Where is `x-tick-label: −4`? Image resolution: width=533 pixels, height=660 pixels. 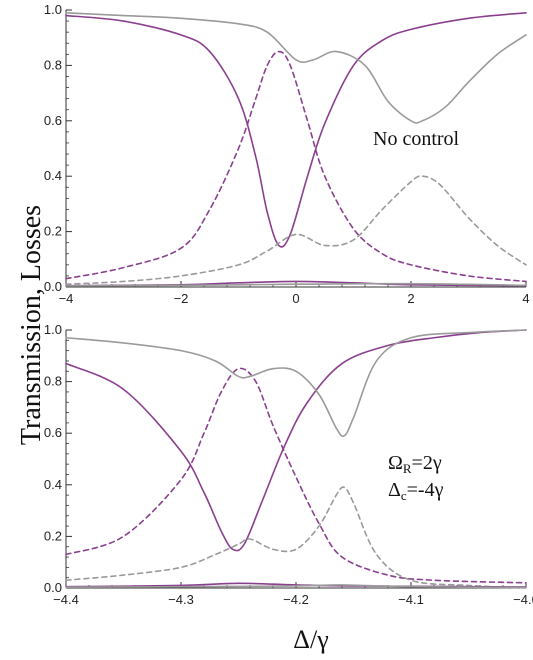
x-tick-label: −4 is located at coordinates (66, 298).